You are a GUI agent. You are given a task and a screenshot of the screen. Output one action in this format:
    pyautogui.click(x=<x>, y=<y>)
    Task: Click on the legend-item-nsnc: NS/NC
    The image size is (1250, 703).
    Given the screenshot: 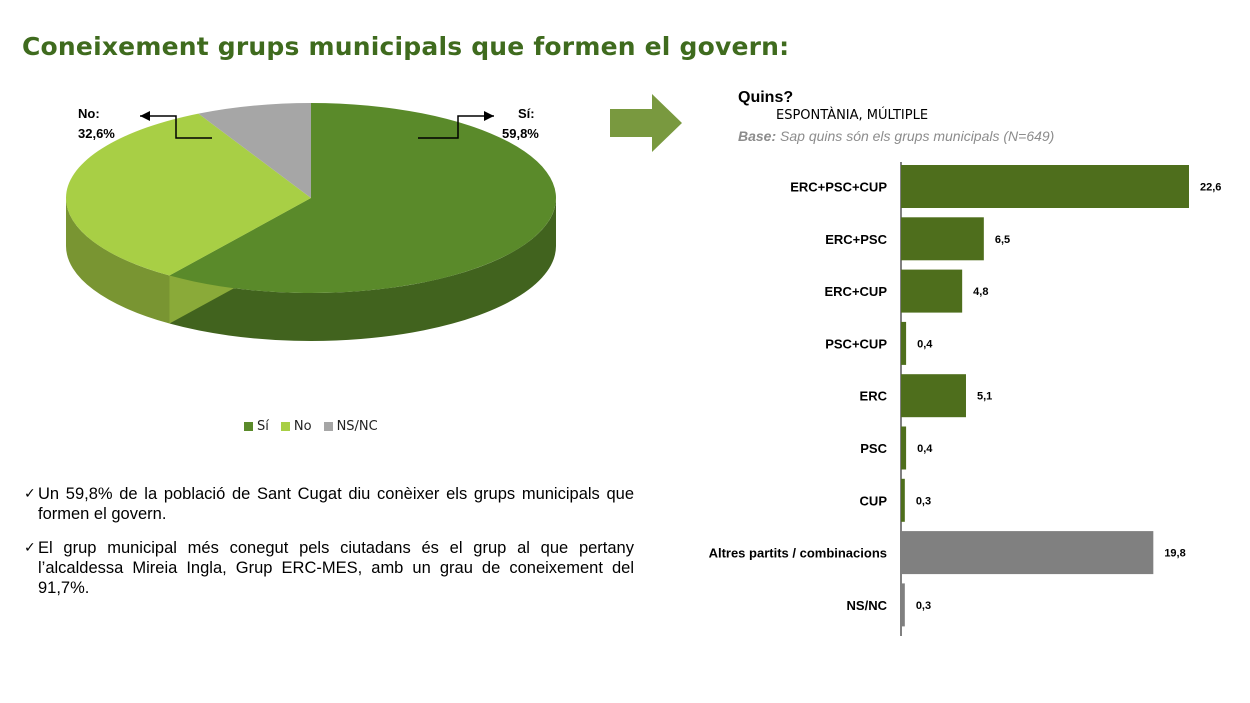 What is the action you would take?
    pyautogui.click(x=350, y=426)
    